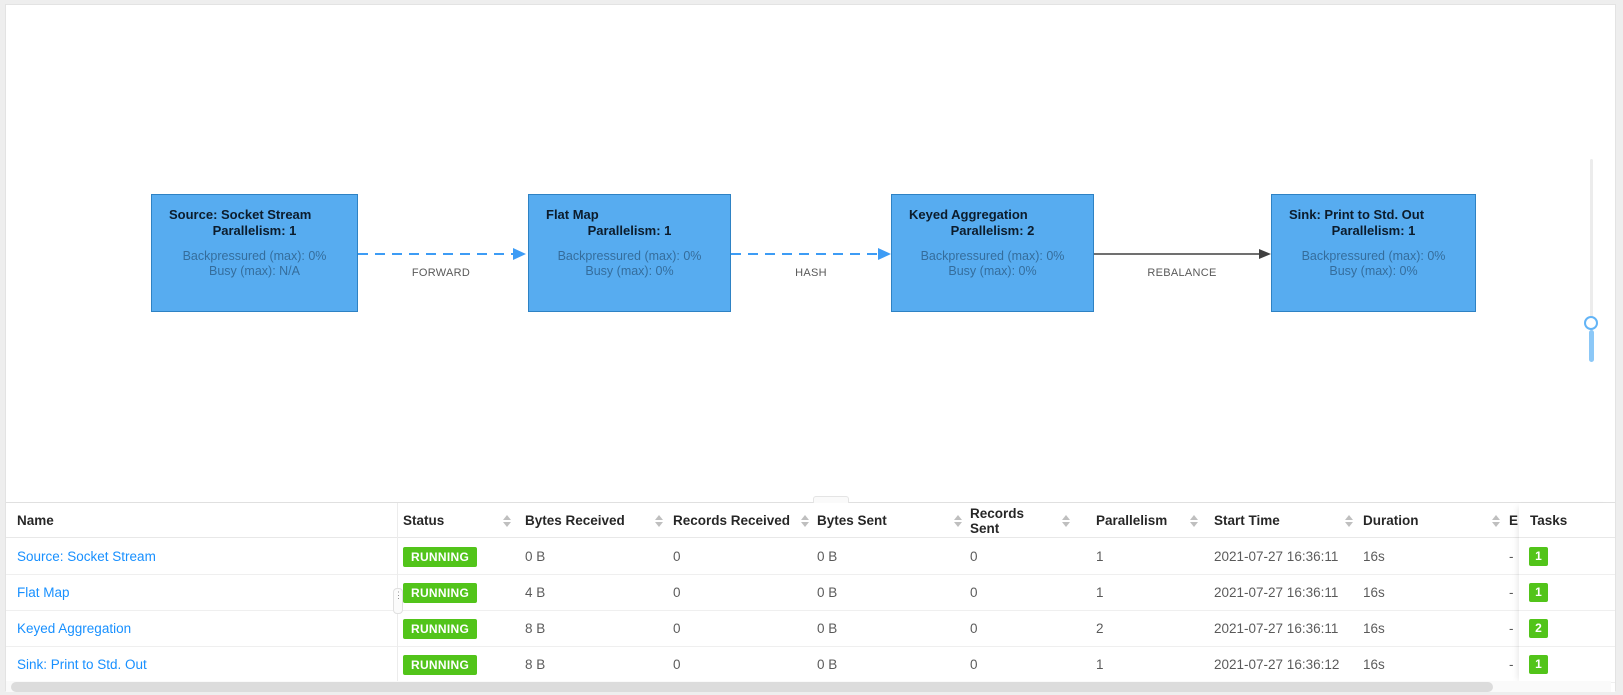 Image resolution: width=1623 pixels, height=695 pixels. What do you see at coordinates (1020, 520) in the screenshot?
I see `column-header-records-sent: Records Sent` at bounding box center [1020, 520].